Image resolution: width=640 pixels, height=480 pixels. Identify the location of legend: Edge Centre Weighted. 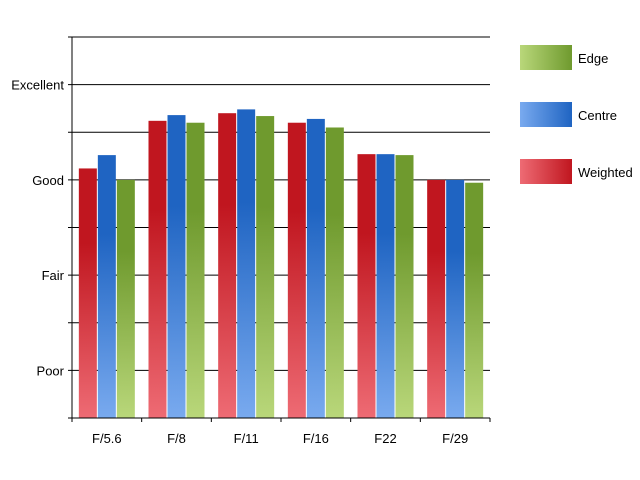
(576, 114).